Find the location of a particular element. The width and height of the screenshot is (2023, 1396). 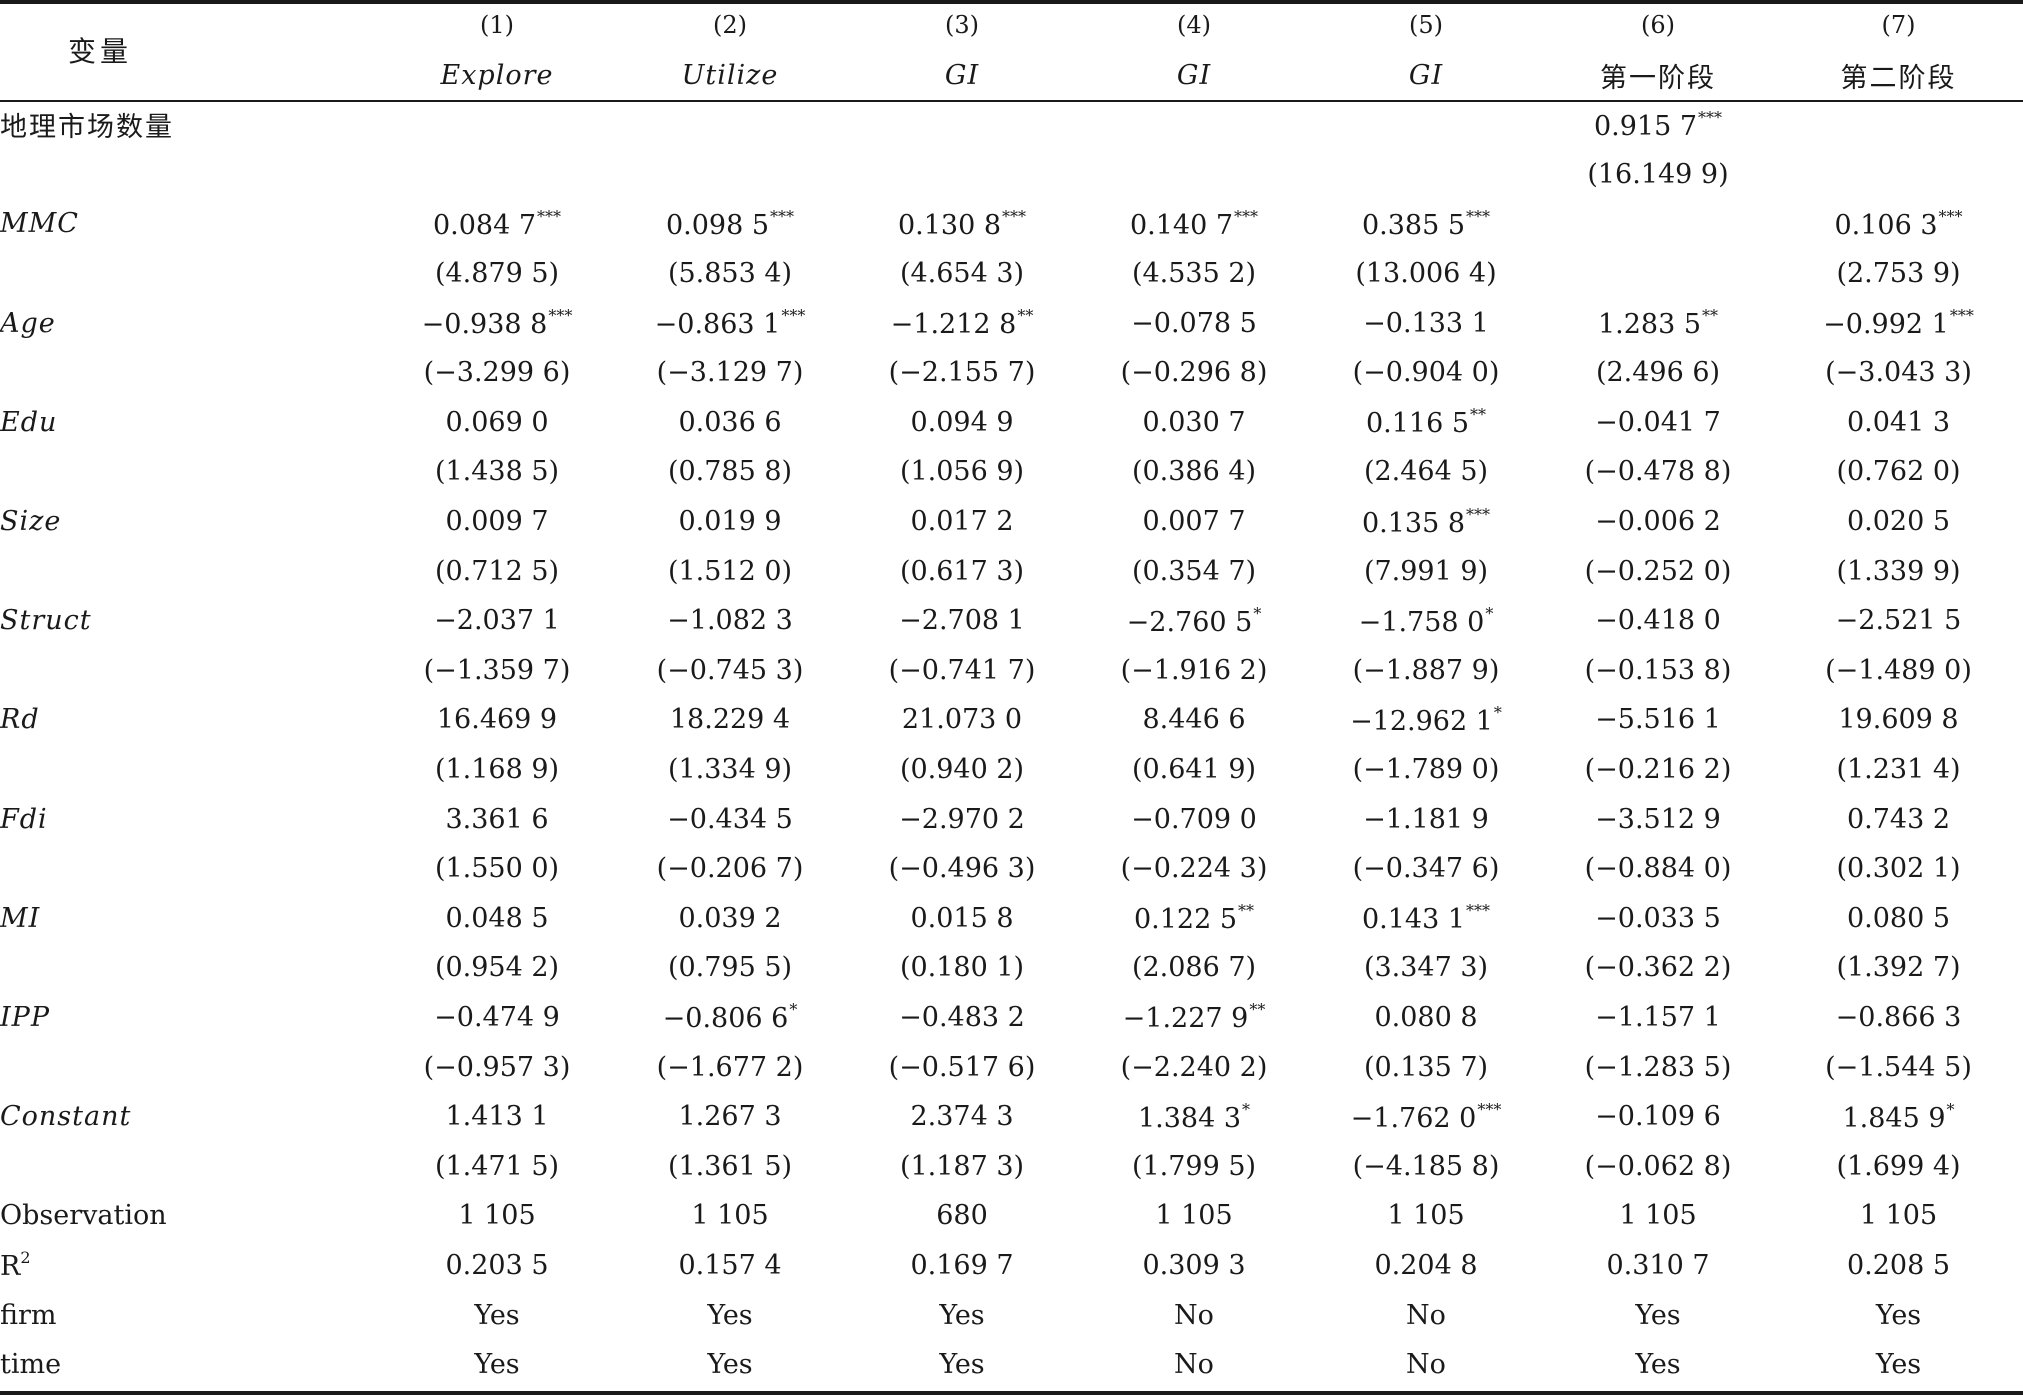

t-statistic: (−3.299 6) is located at coordinates (497, 373).